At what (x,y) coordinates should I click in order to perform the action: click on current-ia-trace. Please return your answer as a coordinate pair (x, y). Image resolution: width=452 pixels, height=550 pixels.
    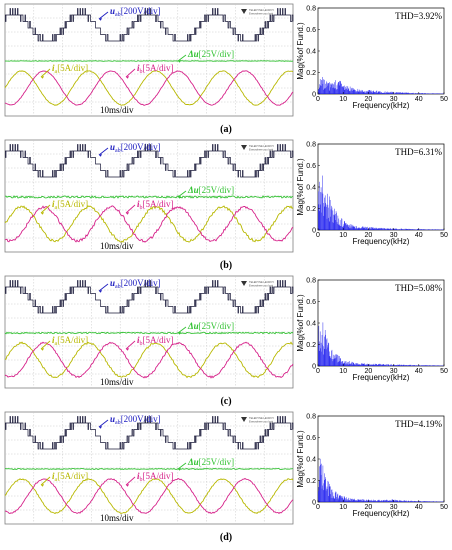
    Looking at the image, I should click on (149, 360).